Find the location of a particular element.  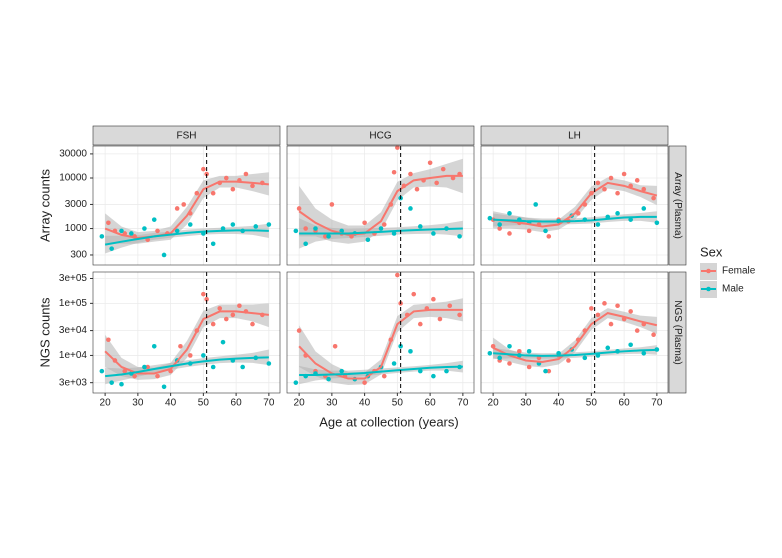

x-tick-label: 60 is located at coordinates (237, 403).